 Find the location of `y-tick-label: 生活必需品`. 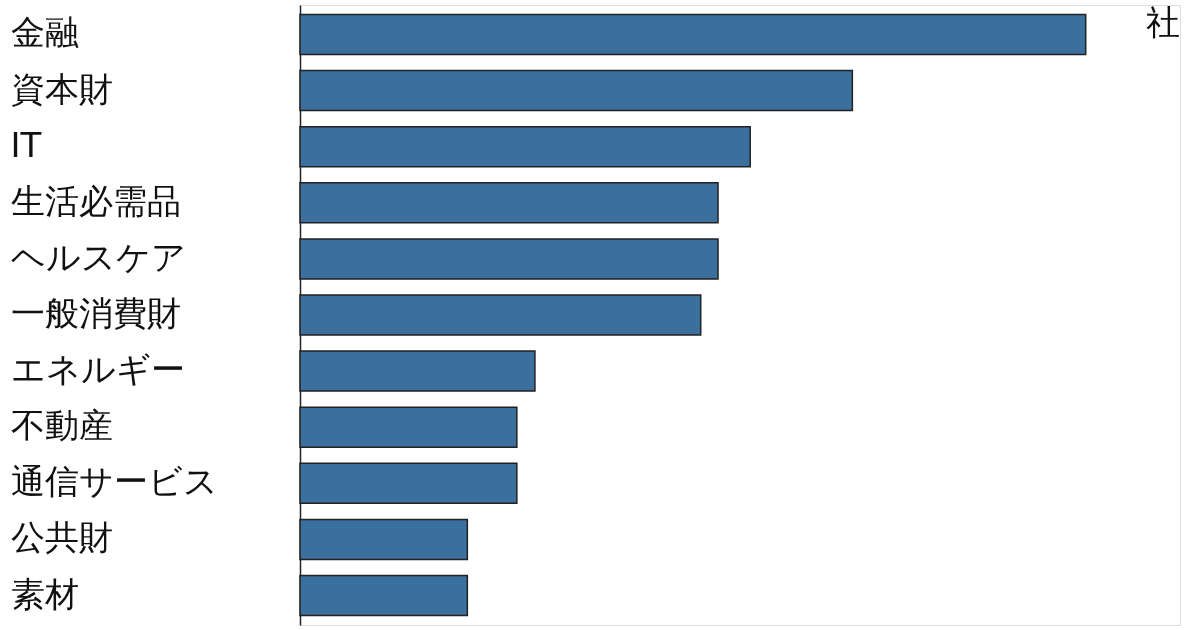

y-tick-label: 生活必需品 is located at coordinates (95, 200).